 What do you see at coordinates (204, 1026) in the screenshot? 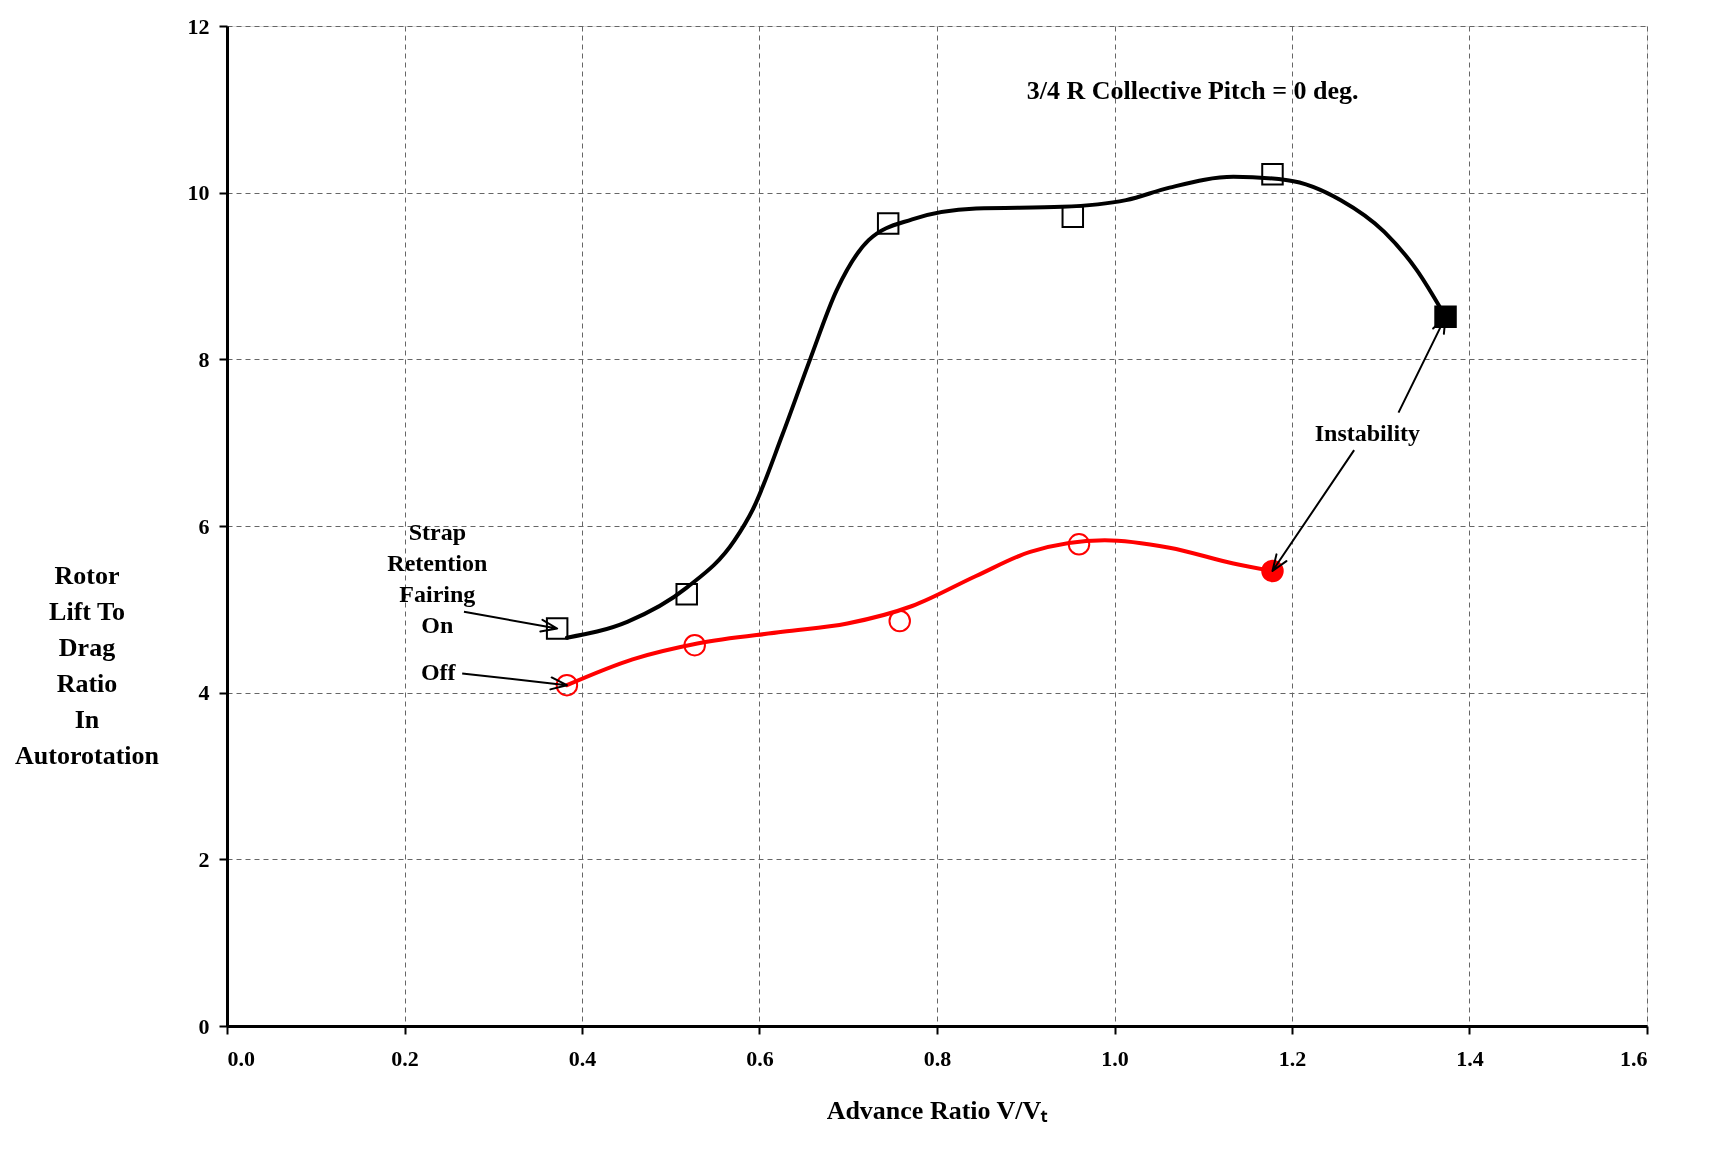
I see `y-tick-label: 0` at bounding box center [204, 1026].